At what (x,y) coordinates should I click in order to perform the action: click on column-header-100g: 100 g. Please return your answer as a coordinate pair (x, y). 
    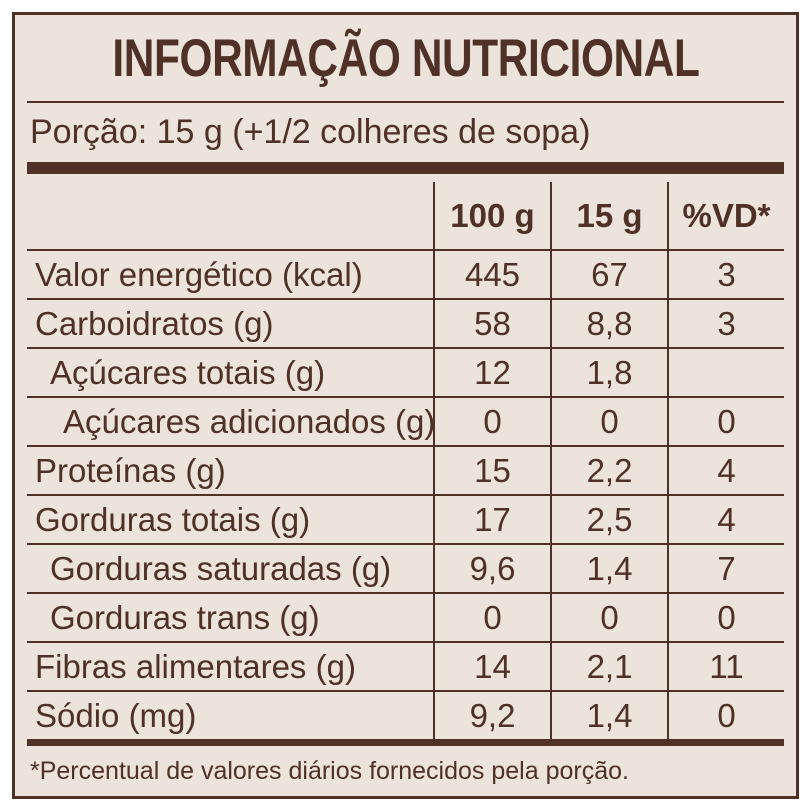
    Looking at the image, I should click on (491, 215).